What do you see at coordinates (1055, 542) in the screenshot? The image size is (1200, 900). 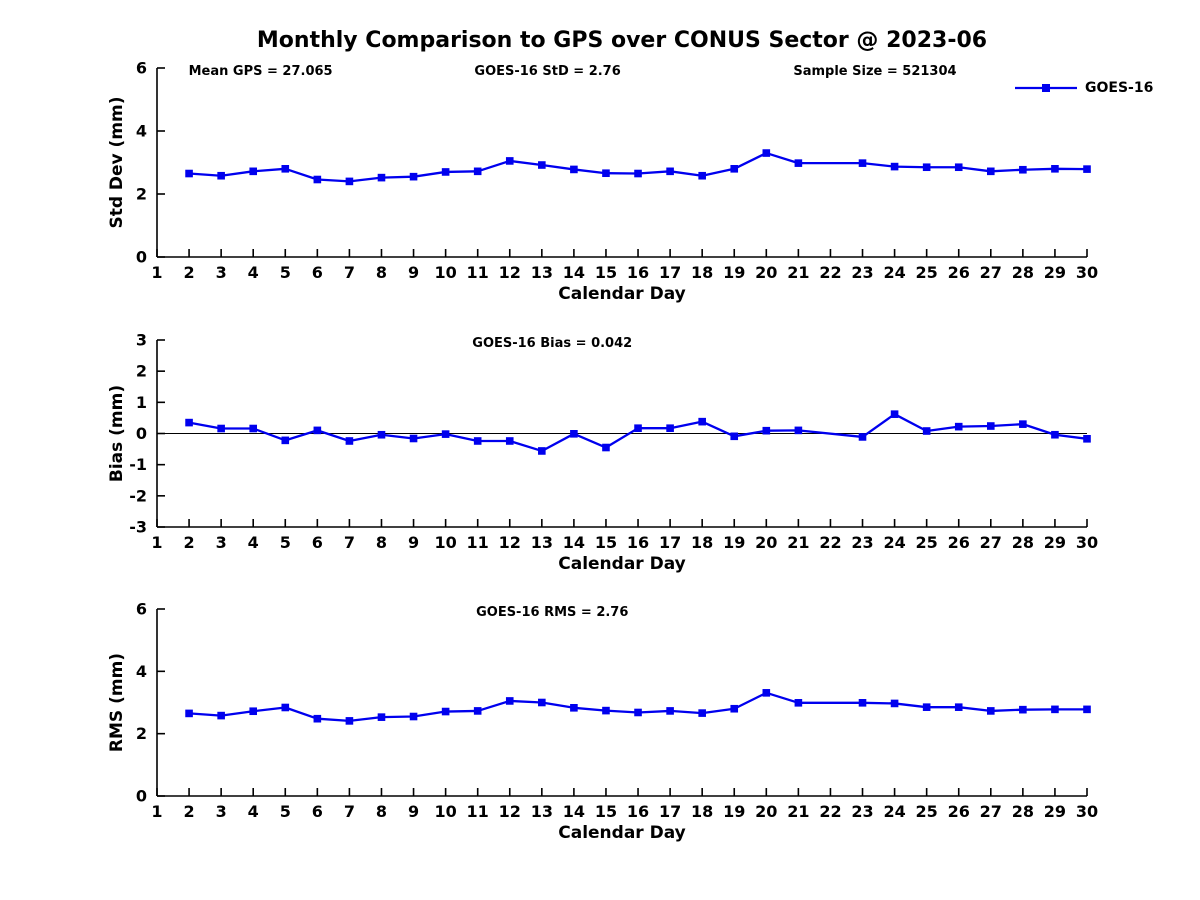 I see `x-tick-label: 29` at bounding box center [1055, 542].